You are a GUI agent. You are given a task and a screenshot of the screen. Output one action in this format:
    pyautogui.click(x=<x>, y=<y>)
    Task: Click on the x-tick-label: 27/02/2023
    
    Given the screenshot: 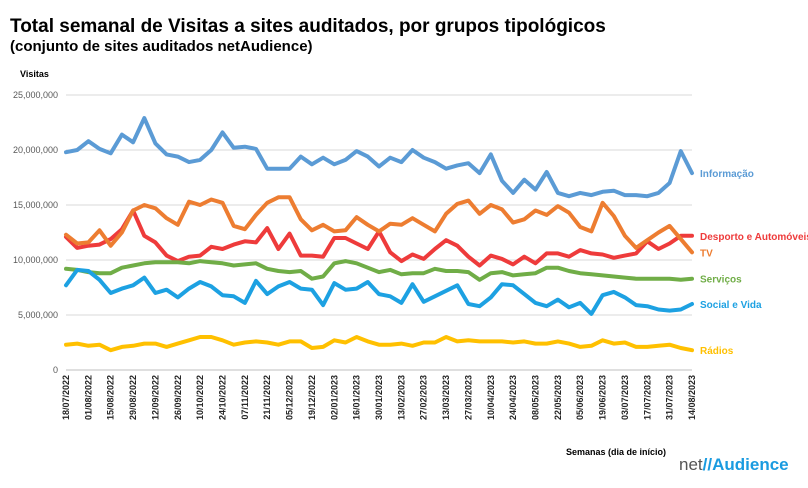 What is the action you would take?
    pyautogui.click(x=424, y=397)
    